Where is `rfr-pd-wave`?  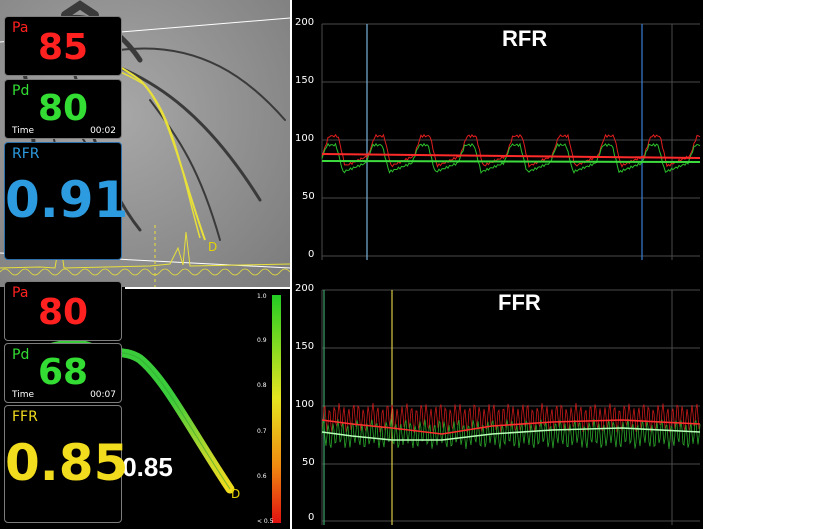
rfr-pd-wave is located at coordinates (511, 158).